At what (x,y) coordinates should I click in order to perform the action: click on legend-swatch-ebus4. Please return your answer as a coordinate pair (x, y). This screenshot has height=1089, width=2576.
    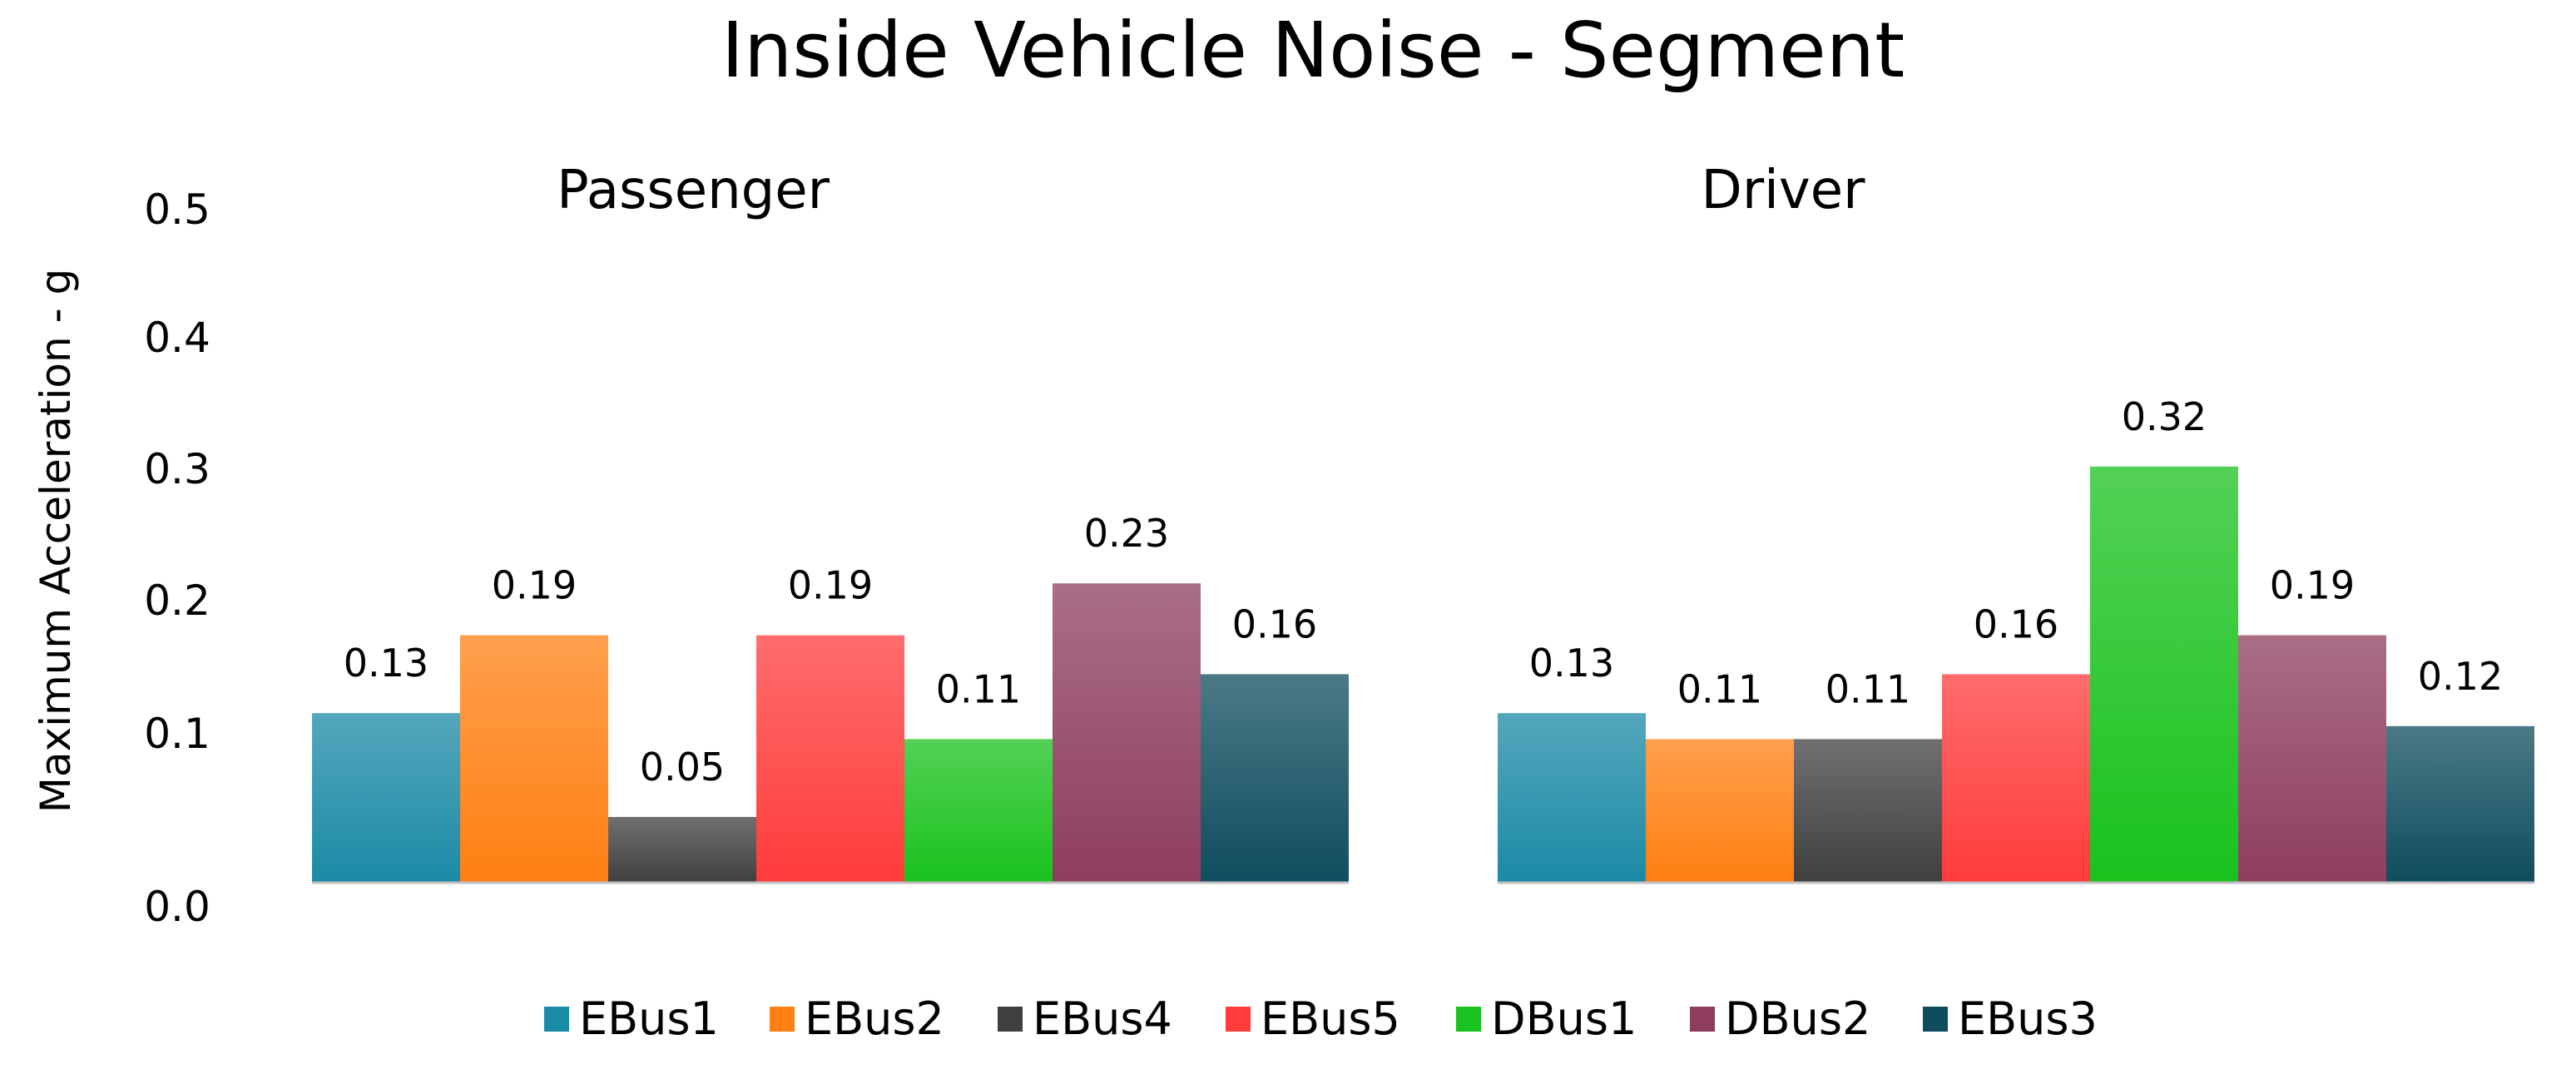
    Looking at the image, I should click on (1011, 1019).